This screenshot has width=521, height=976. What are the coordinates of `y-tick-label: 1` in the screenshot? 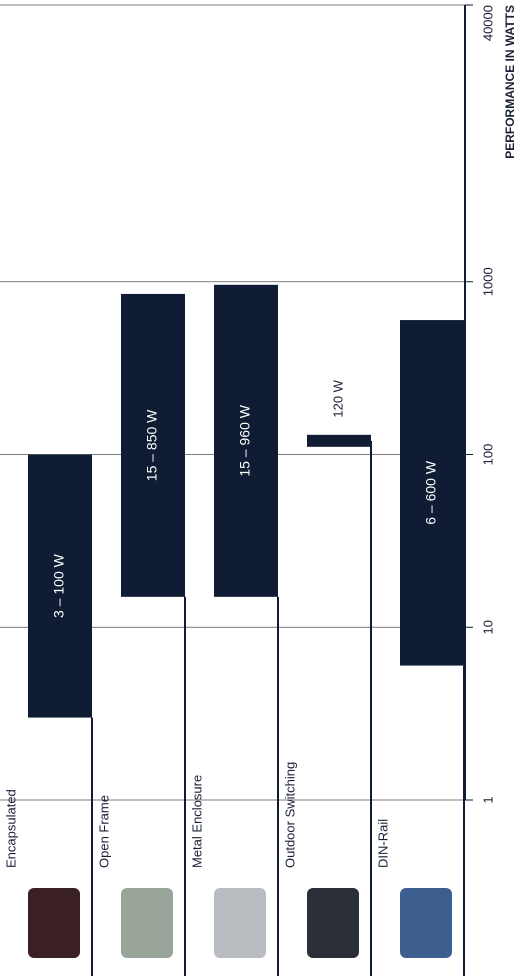 It's located at (487, 799).